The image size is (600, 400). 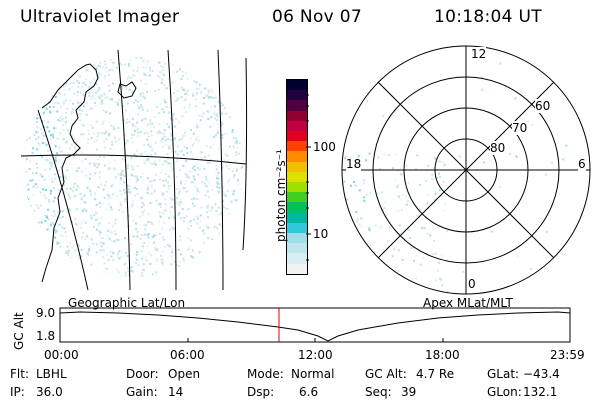 I want to click on gc-alt-tick-1-8: 1.8, so click(x=46, y=336).